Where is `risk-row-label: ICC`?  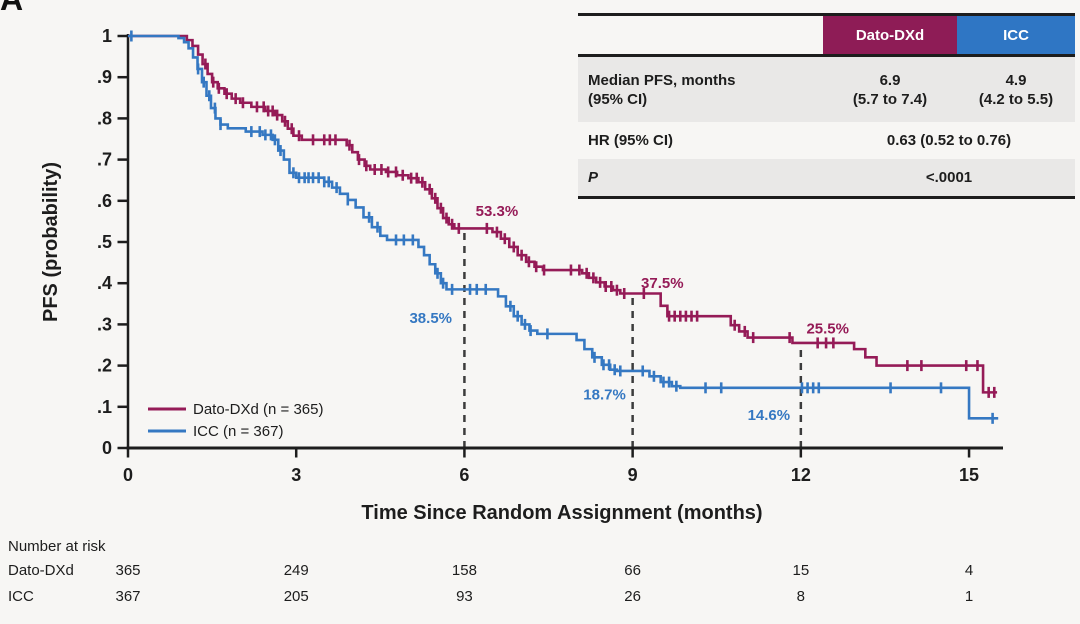 risk-row-label: ICC is located at coordinates (21, 596).